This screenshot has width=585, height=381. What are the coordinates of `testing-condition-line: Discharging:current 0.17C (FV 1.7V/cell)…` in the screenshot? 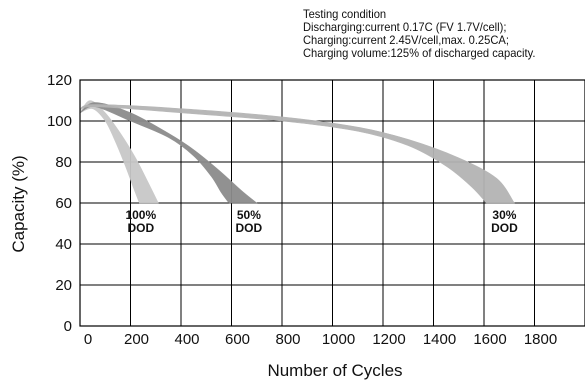 It's located at (405, 27).